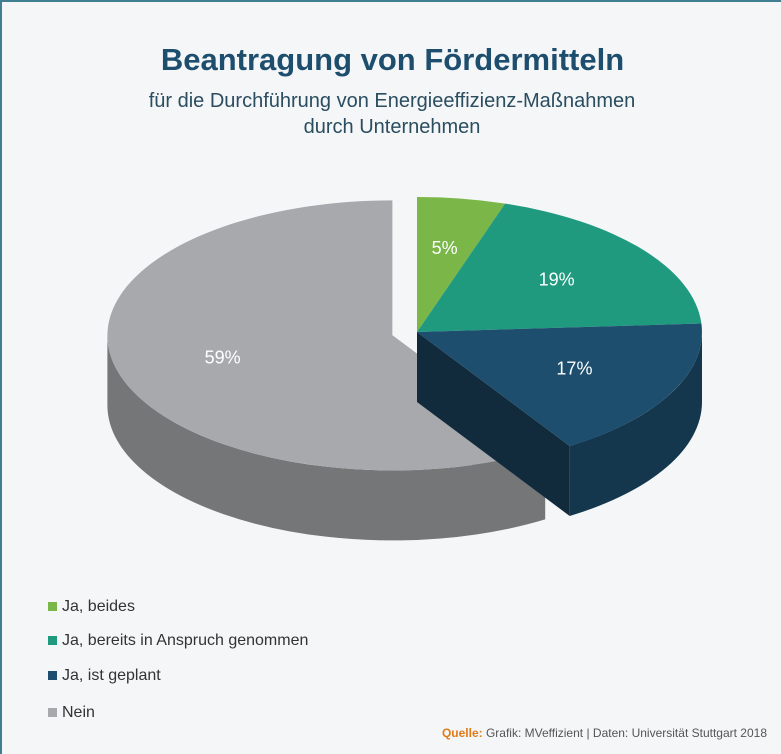  What do you see at coordinates (462, 733) in the screenshot?
I see `source-label: Quelle:` at bounding box center [462, 733].